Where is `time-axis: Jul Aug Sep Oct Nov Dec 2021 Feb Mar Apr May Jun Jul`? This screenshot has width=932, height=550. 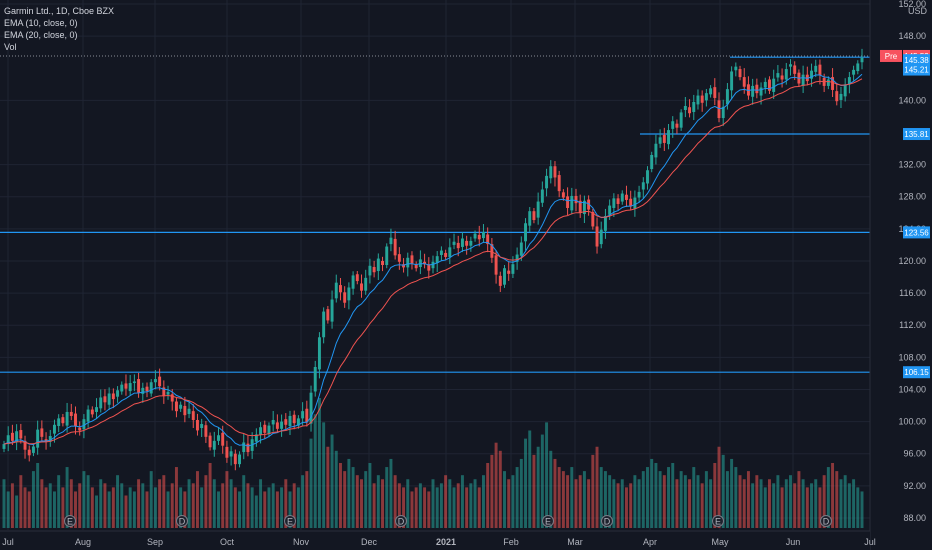 time-axis: Jul Aug Sep Oct Nov Dec 2021 Feb Mar Apr May Jun Jul is located at coordinates (438, 540).